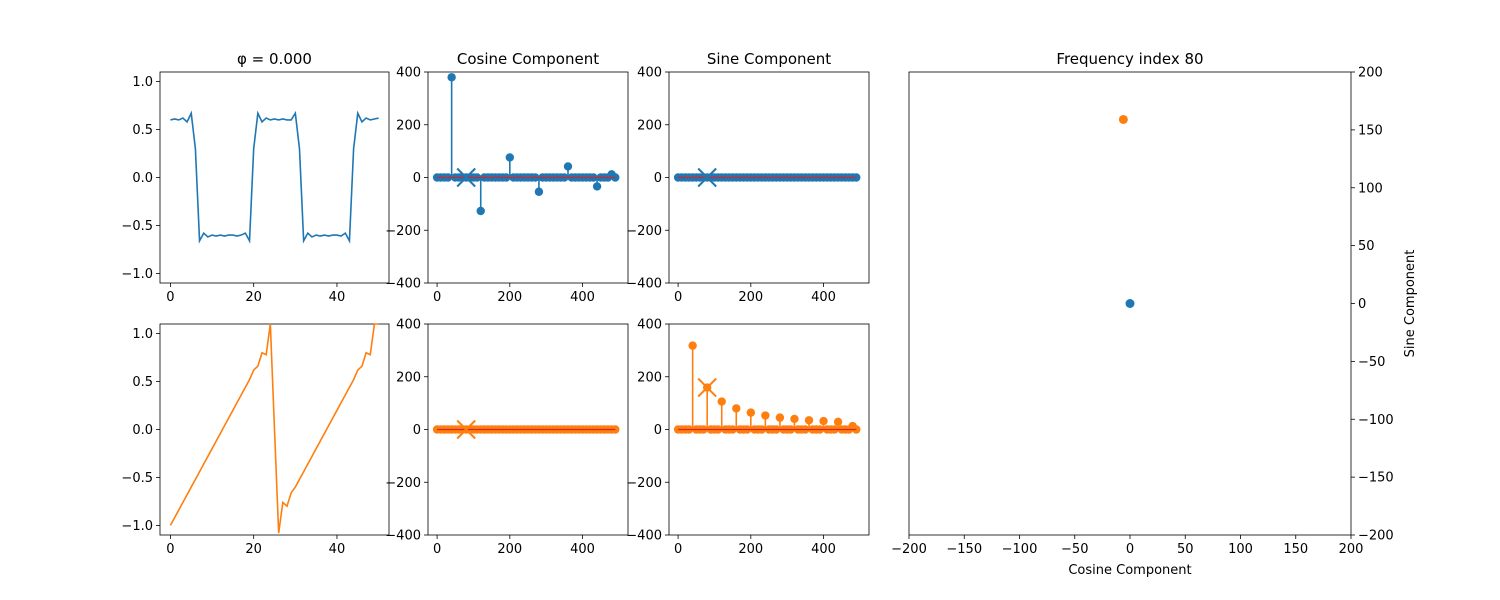  I want to click on cosine_top-title: Cosine Component, so click(528, 59).